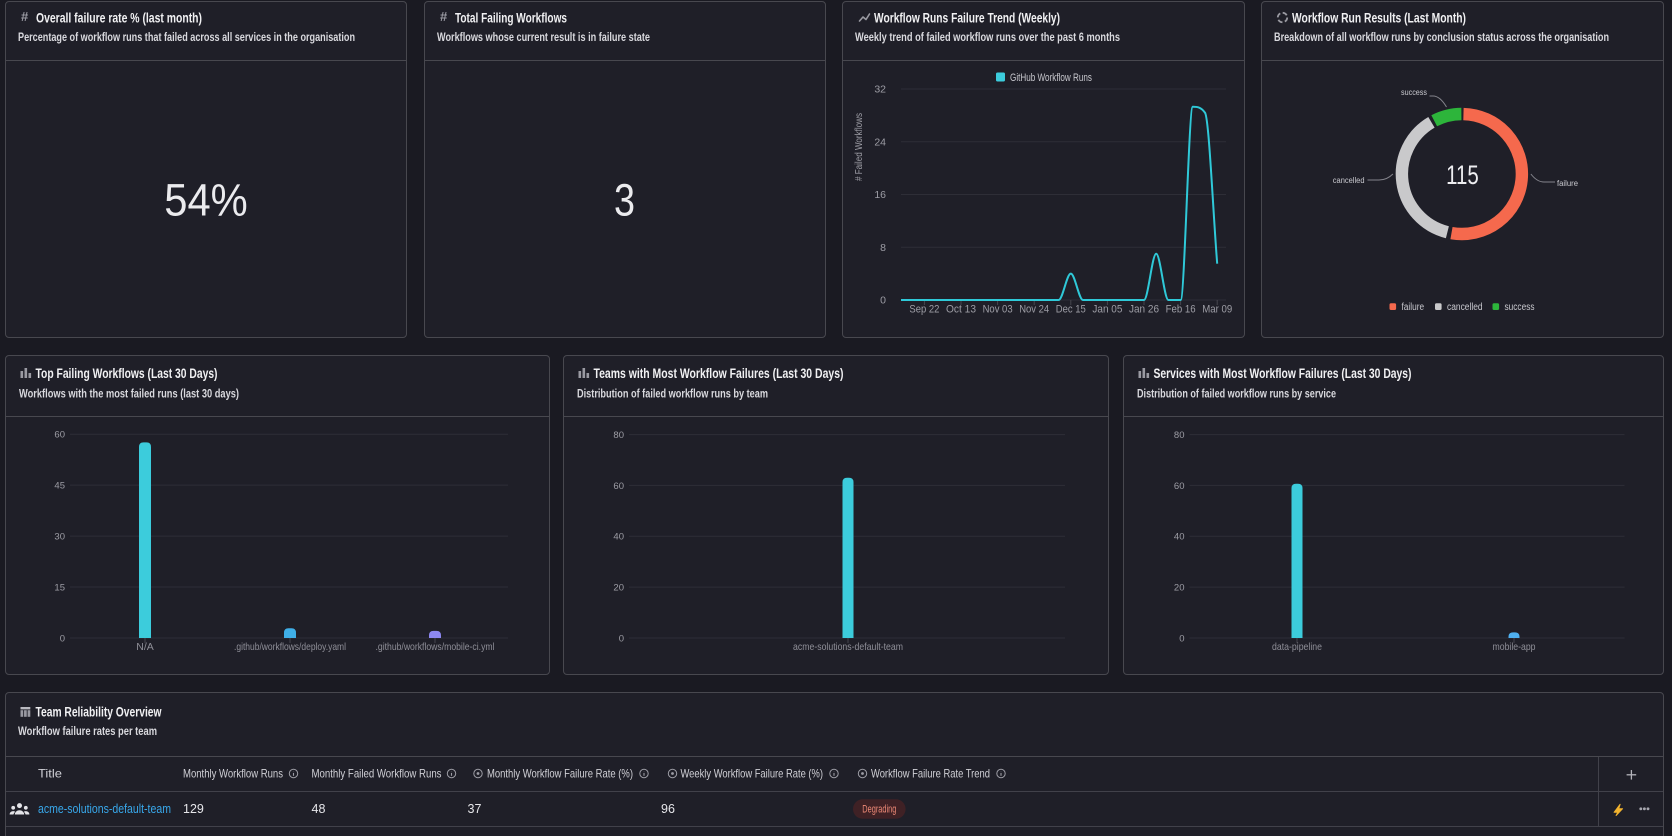  Describe the element at coordinates (624, 200) in the screenshot. I see `svg-text: 3` at that location.